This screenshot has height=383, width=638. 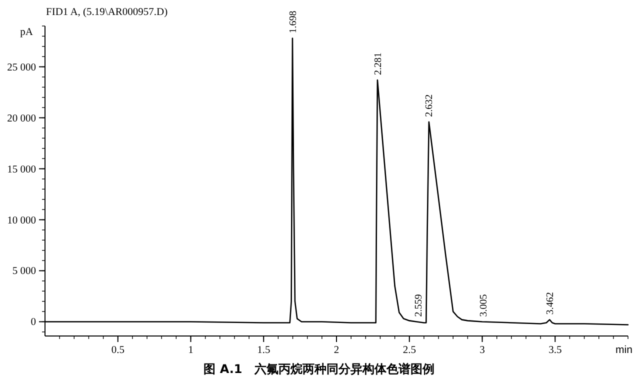 I want to click on y-tick-label: 5 000, so click(x=24, y=272).